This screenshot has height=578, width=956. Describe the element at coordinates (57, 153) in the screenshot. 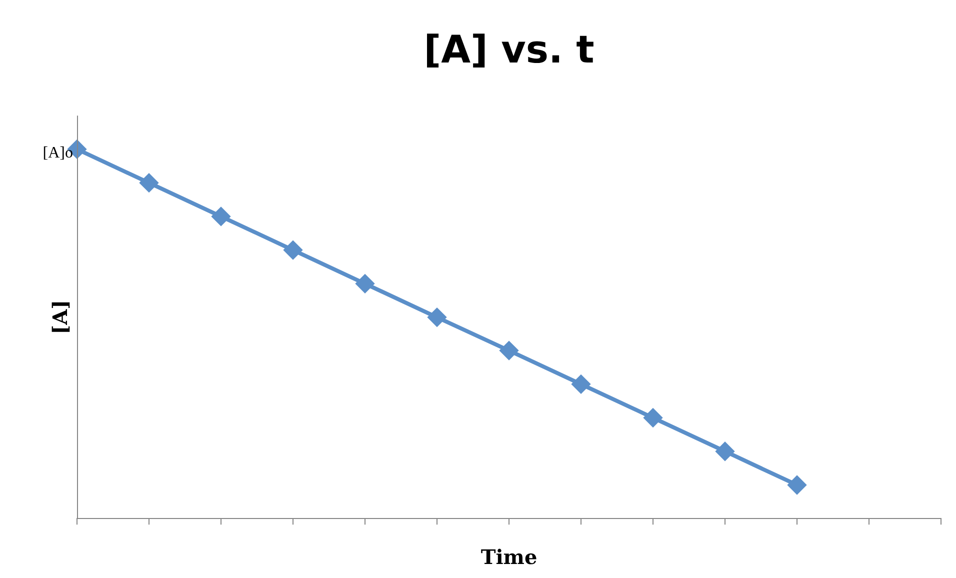

I see `text: [A]o` at that location.